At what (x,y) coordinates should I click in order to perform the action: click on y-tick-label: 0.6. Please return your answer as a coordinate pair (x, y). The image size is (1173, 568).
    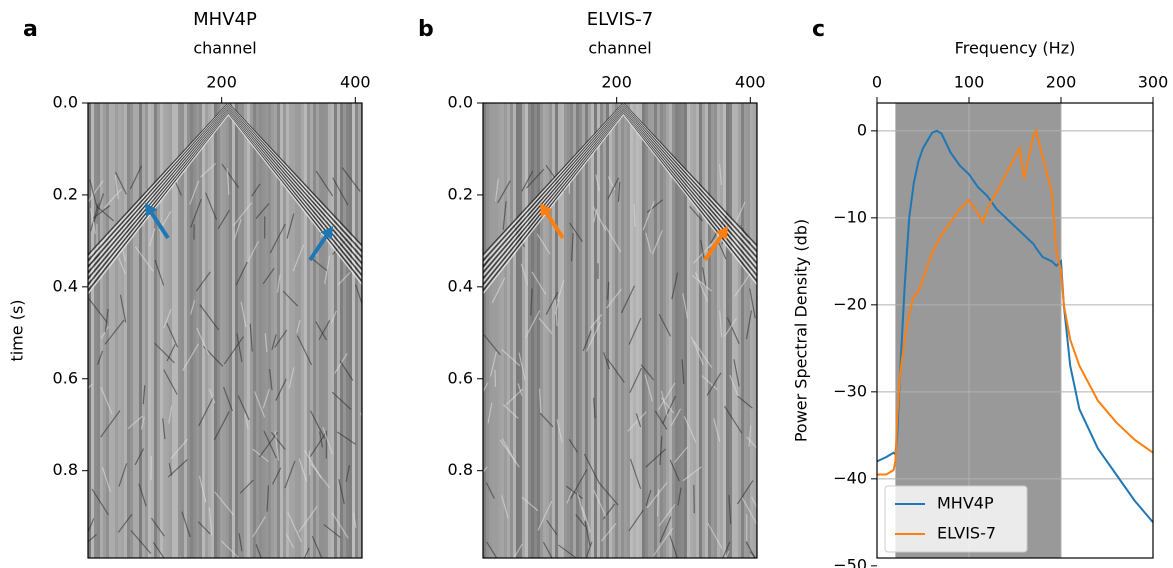
    Looking at the image, I should click on (65, 377).